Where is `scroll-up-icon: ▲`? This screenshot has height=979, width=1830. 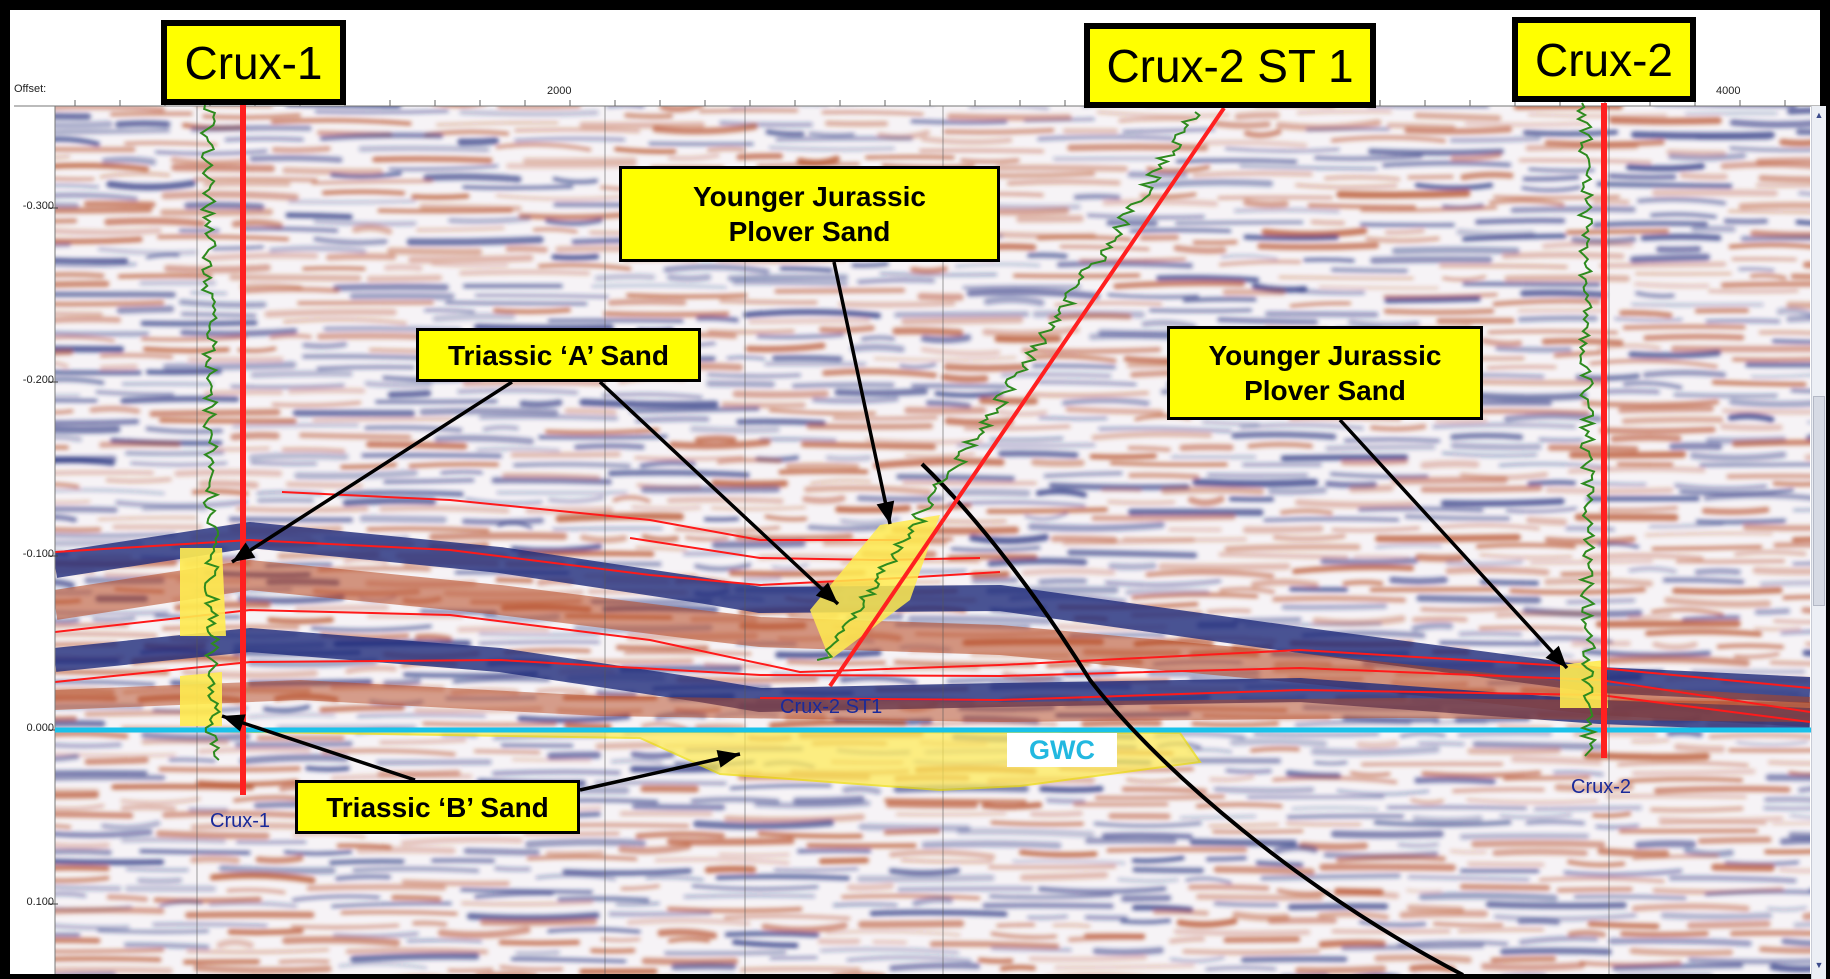
scroll-up-icon: ▲ is located at coordinates (1819, 115).